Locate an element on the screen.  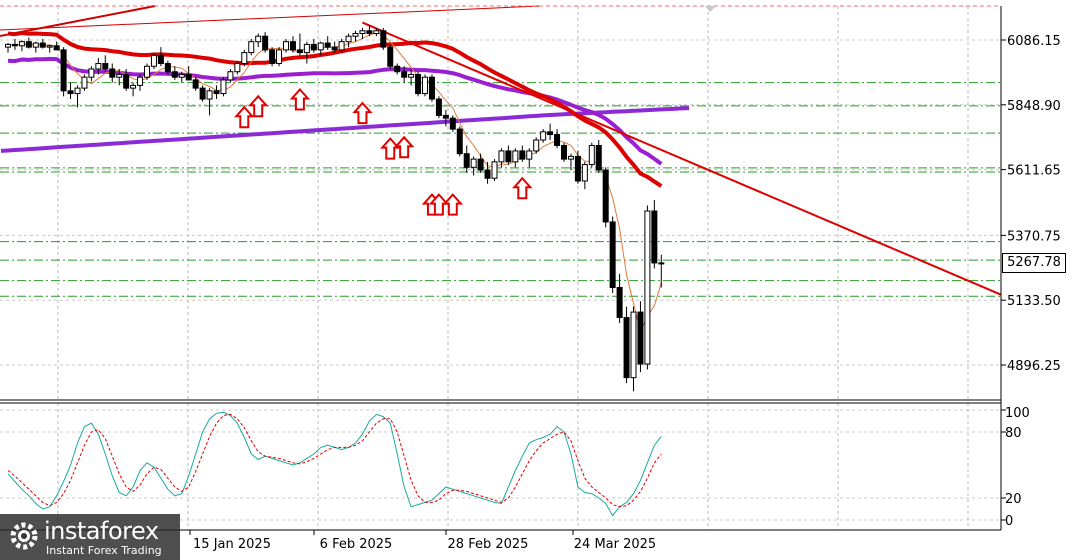
osc-tick-label: 80 is located at coordinates (1013, 433).